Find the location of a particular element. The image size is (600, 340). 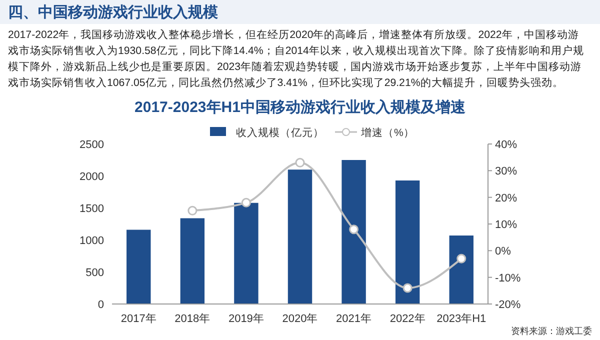

y-tick-label: 0 is located at coordinates (101, 305).